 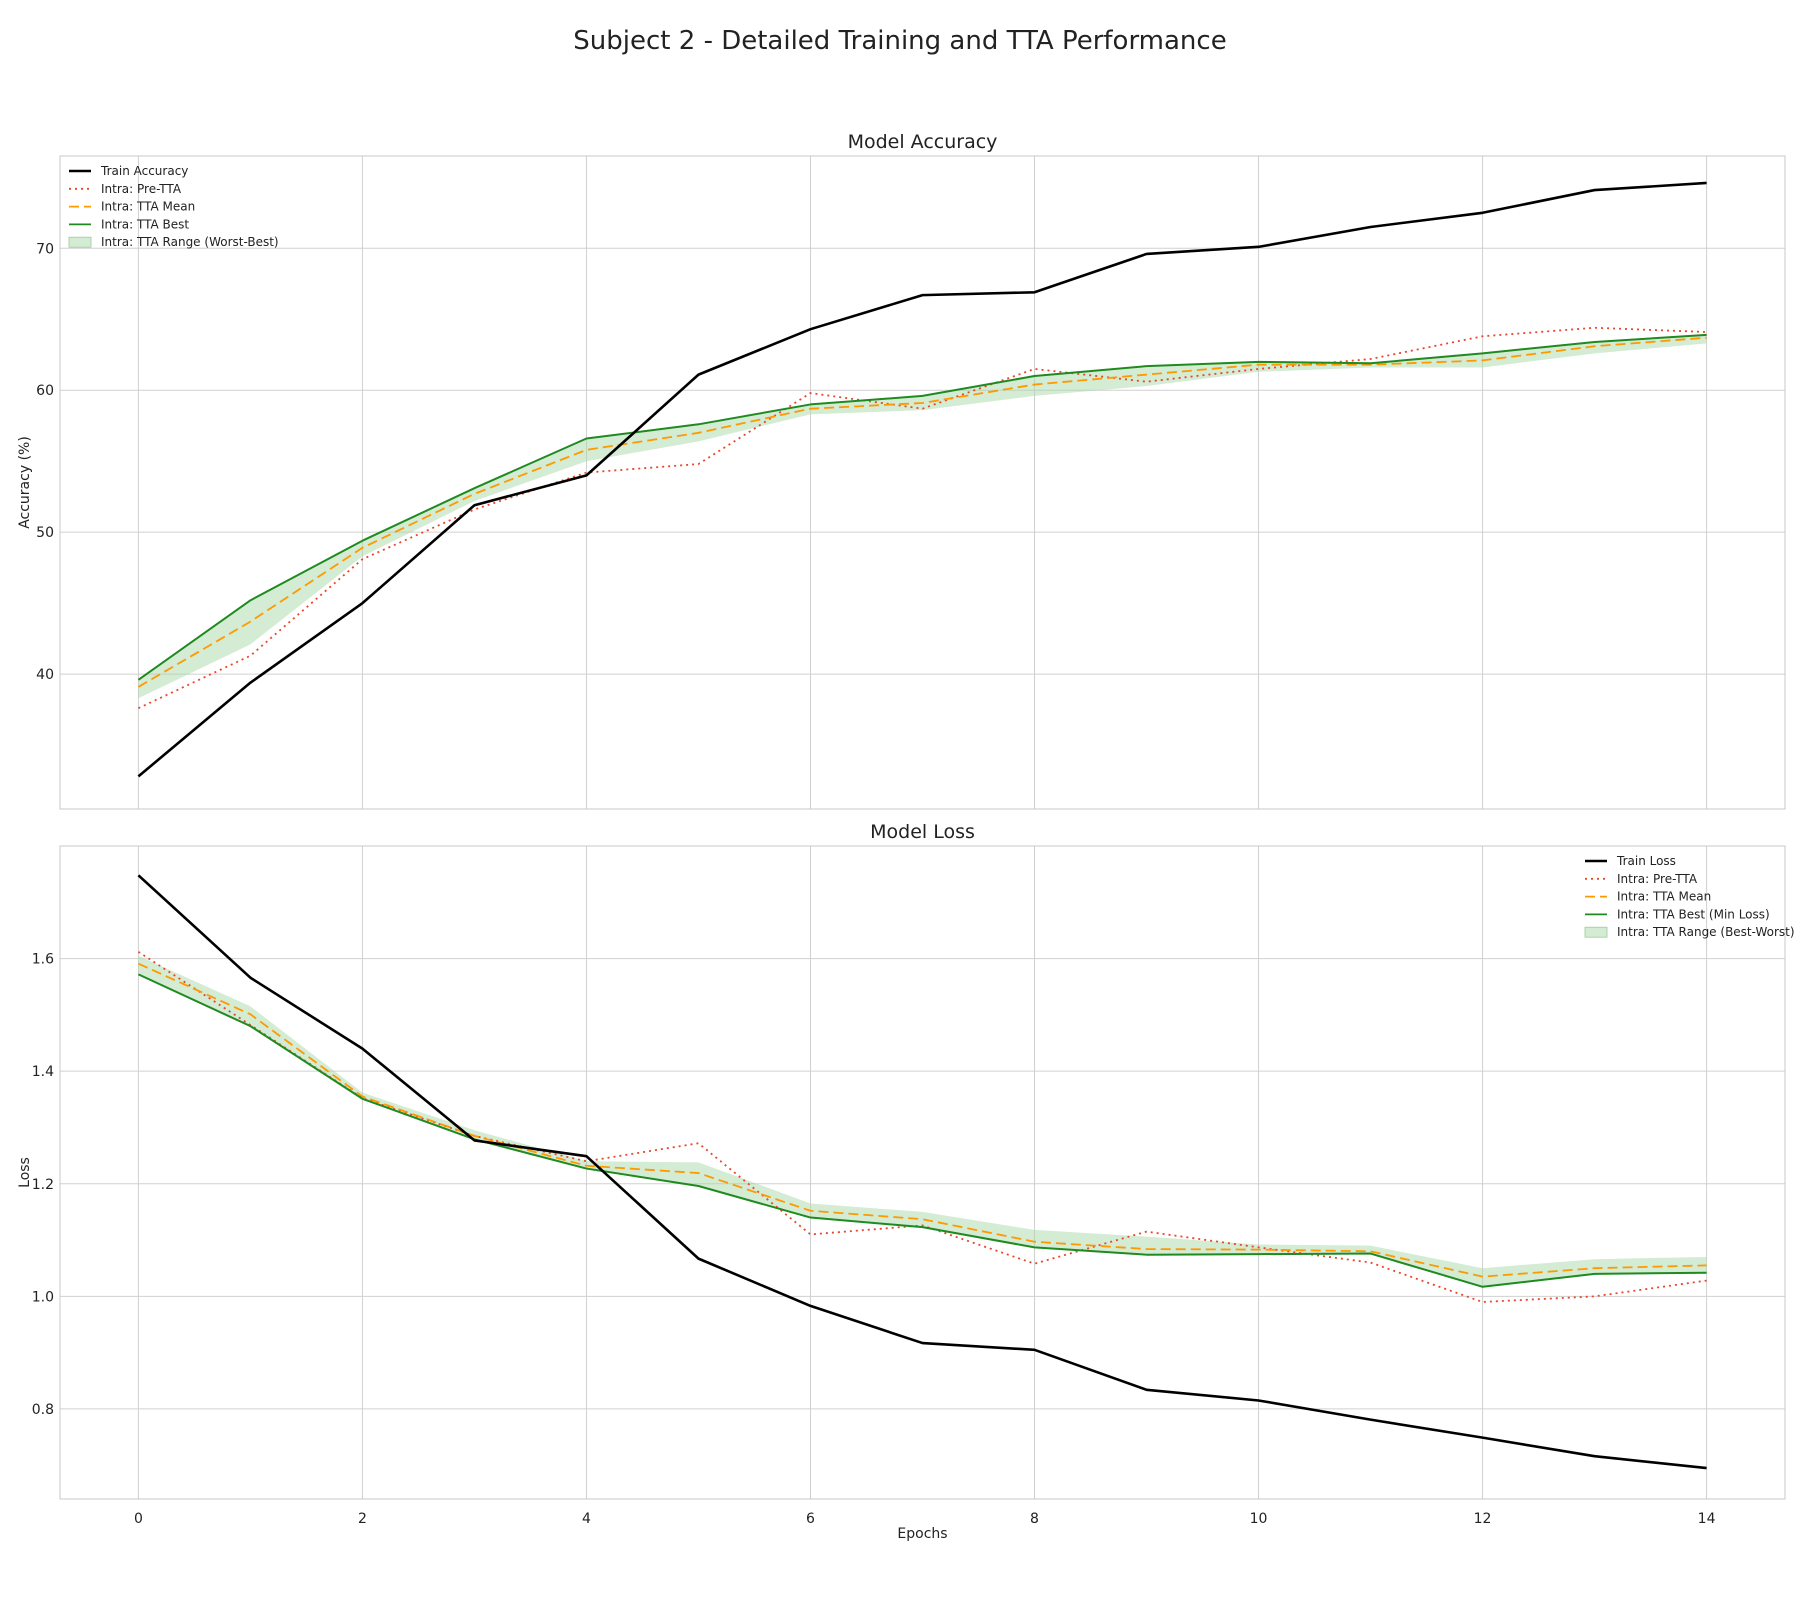 I want to click on x-tick-label: 6, so click(x=810, y=1519).